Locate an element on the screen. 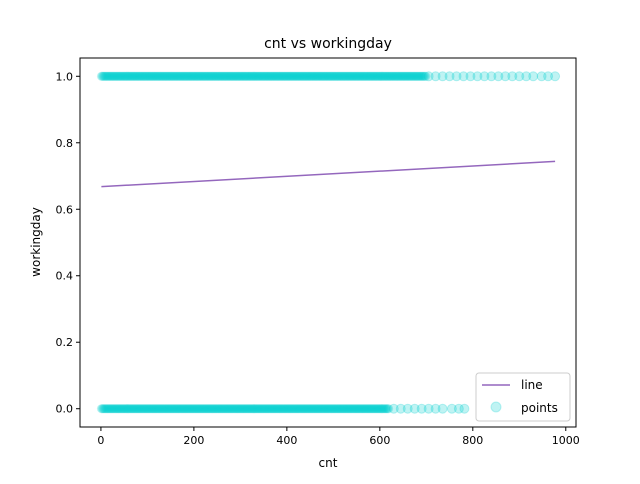  y-axis: 0.0 0.2 0.4 0.6 0.8 1.0 is located at coordinates (68, 243).